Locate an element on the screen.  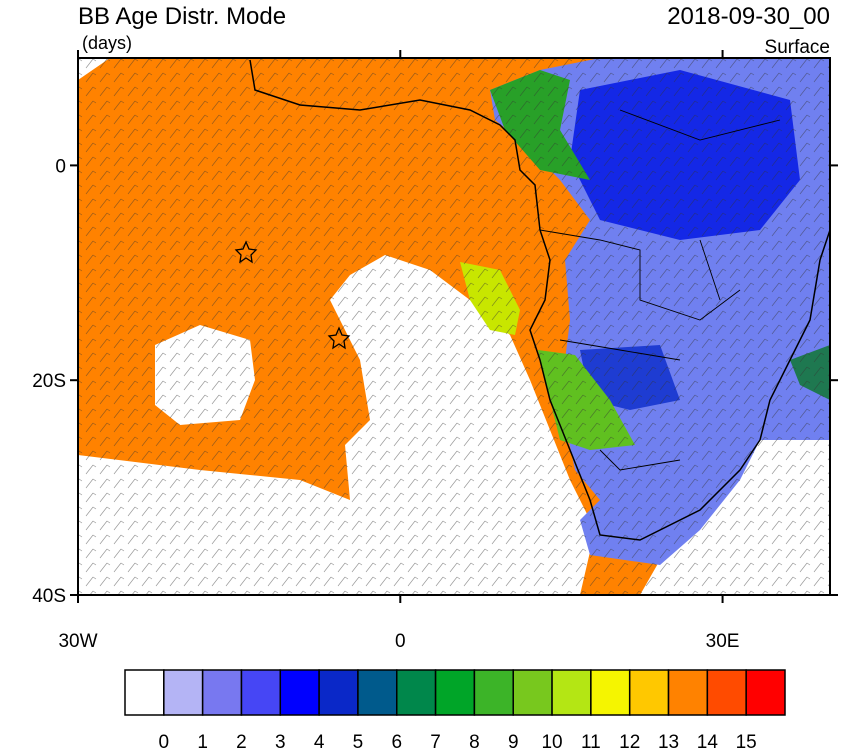
lat-label: 0 is located at coordinates (60, 166).